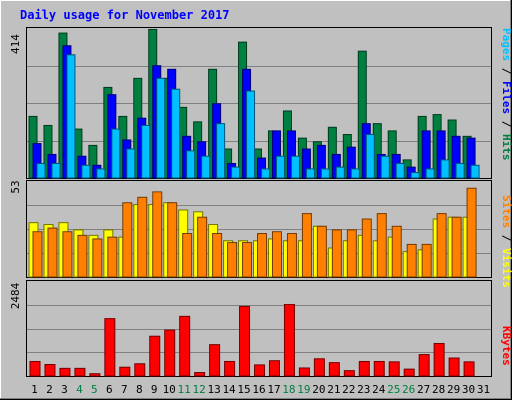 The width and height of the screenshot is (512, 400). What do you see at coordinates (243, 389) in the screenshot?
I see `x-label-day-15: 15` at bounding box center [243, 389].